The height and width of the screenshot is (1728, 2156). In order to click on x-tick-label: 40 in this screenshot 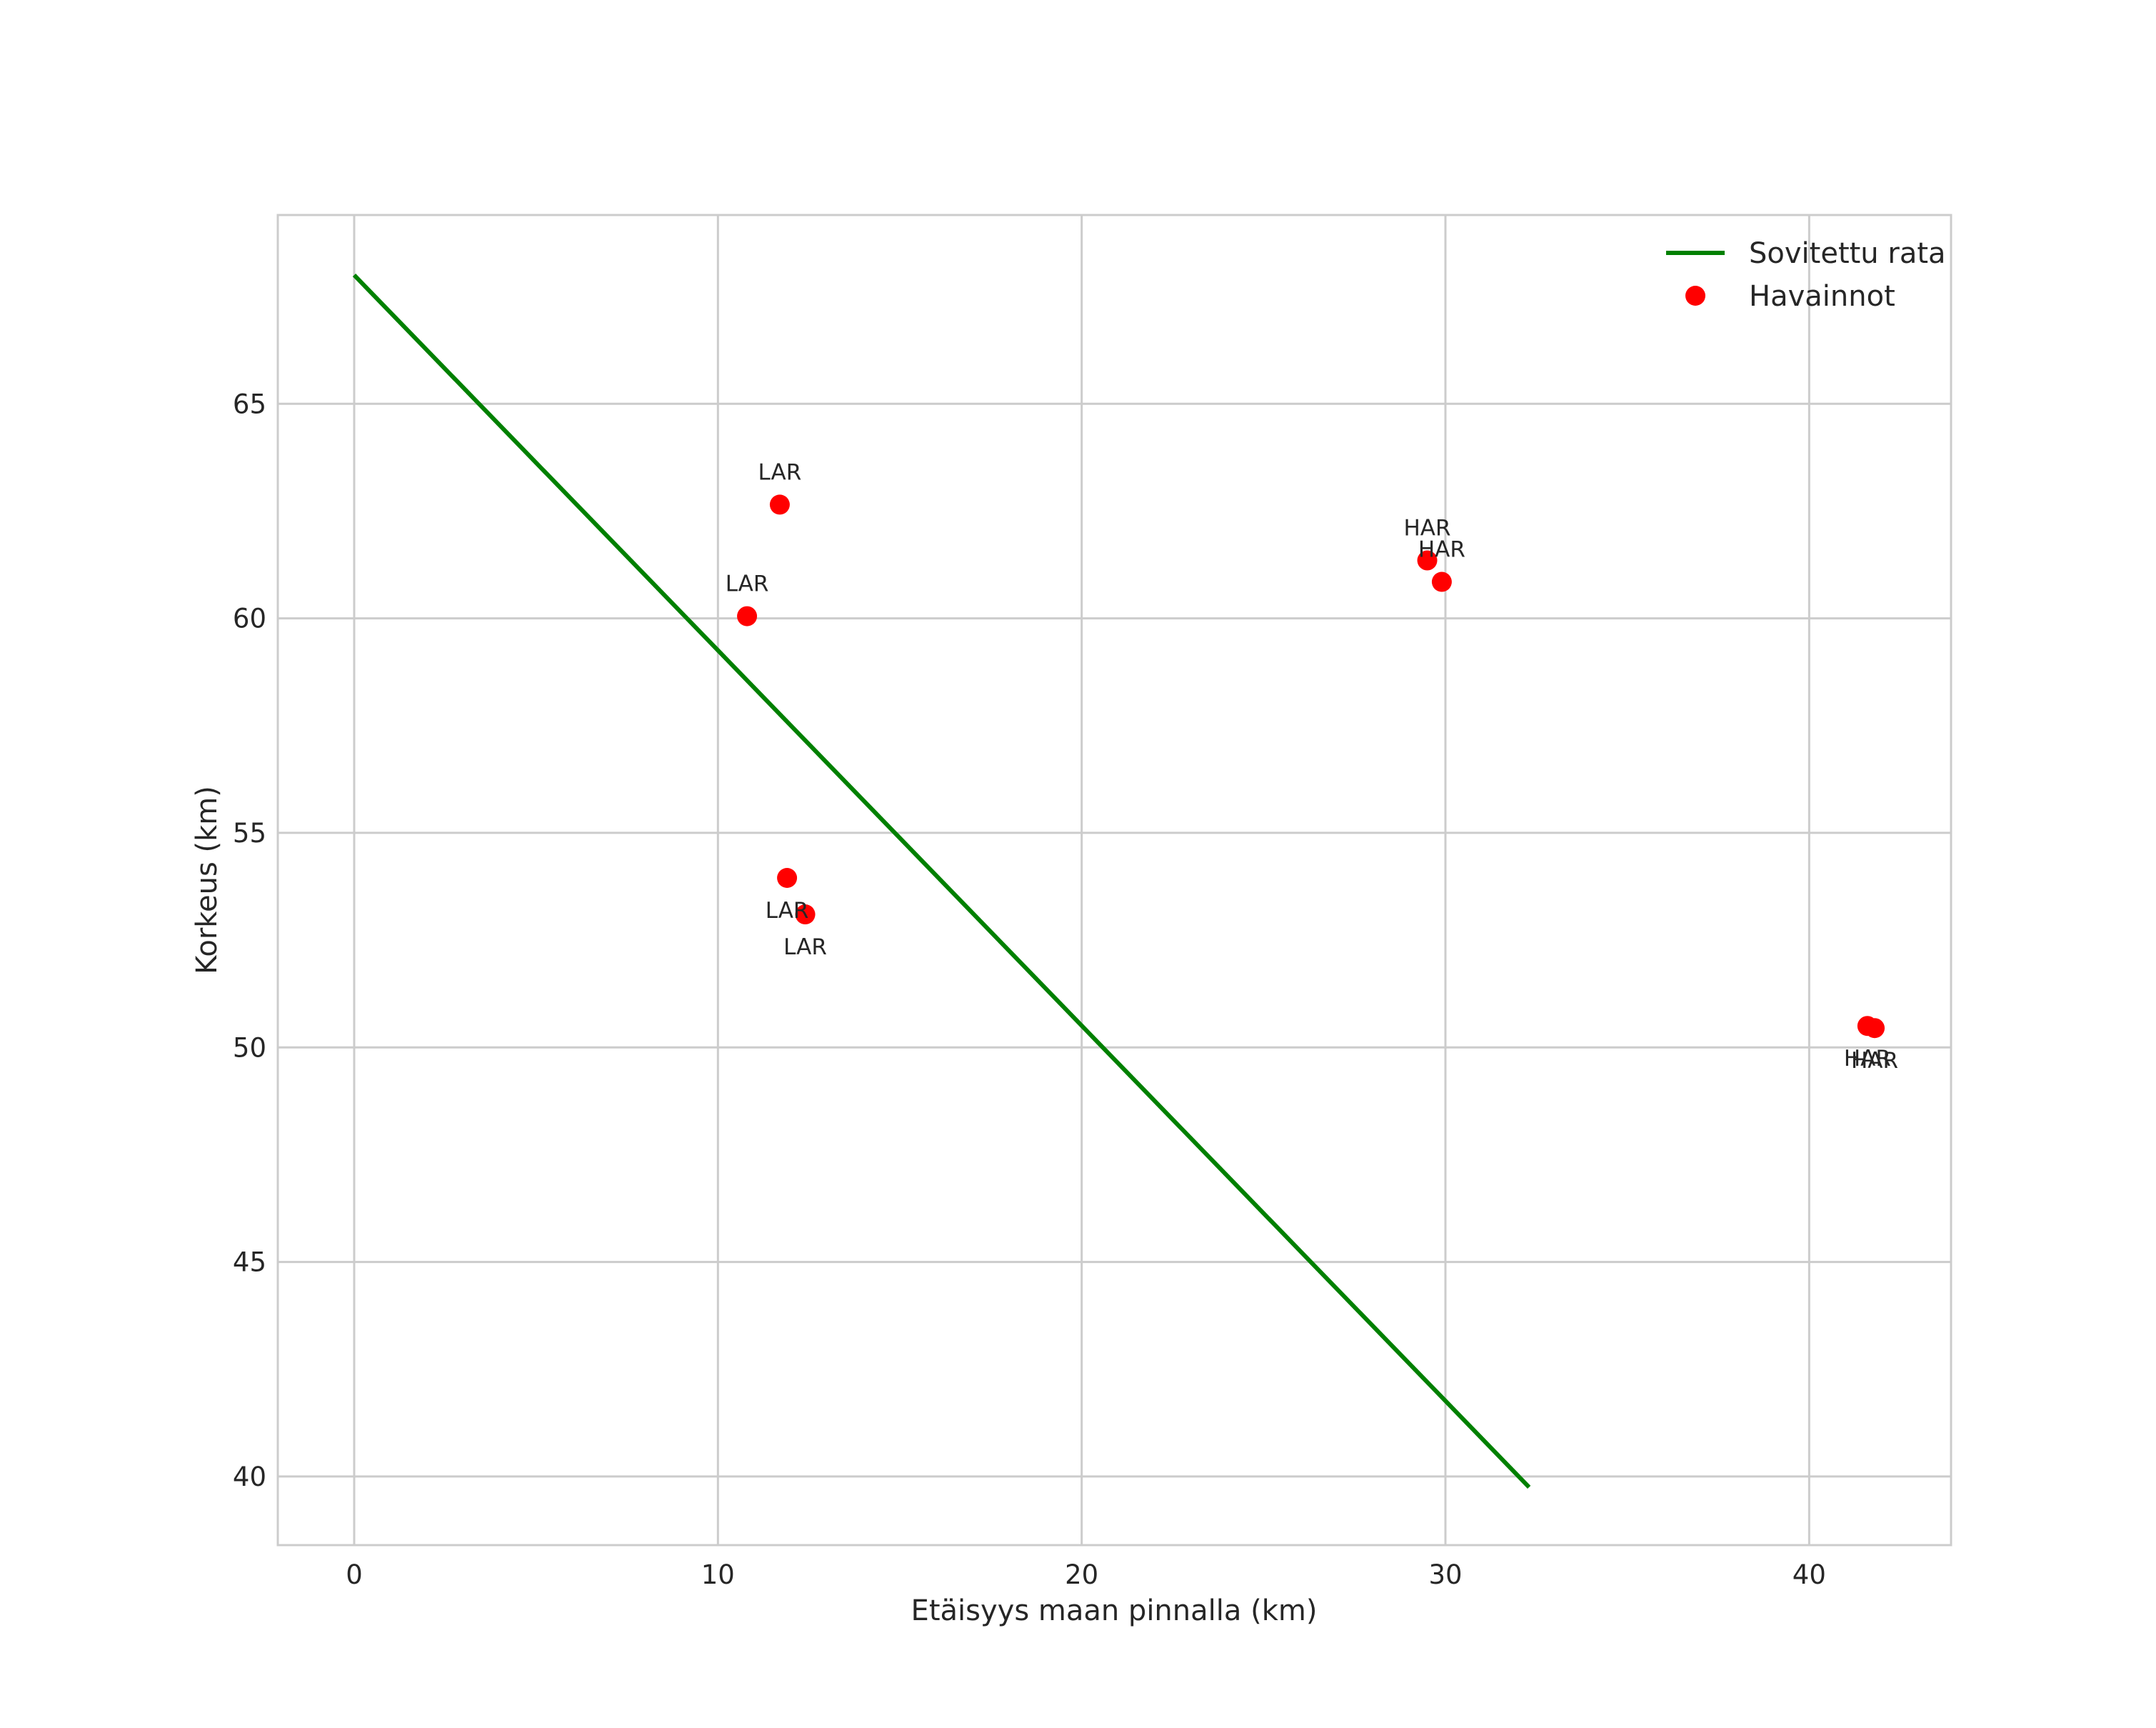, I will do `click(1810, 1574)`.